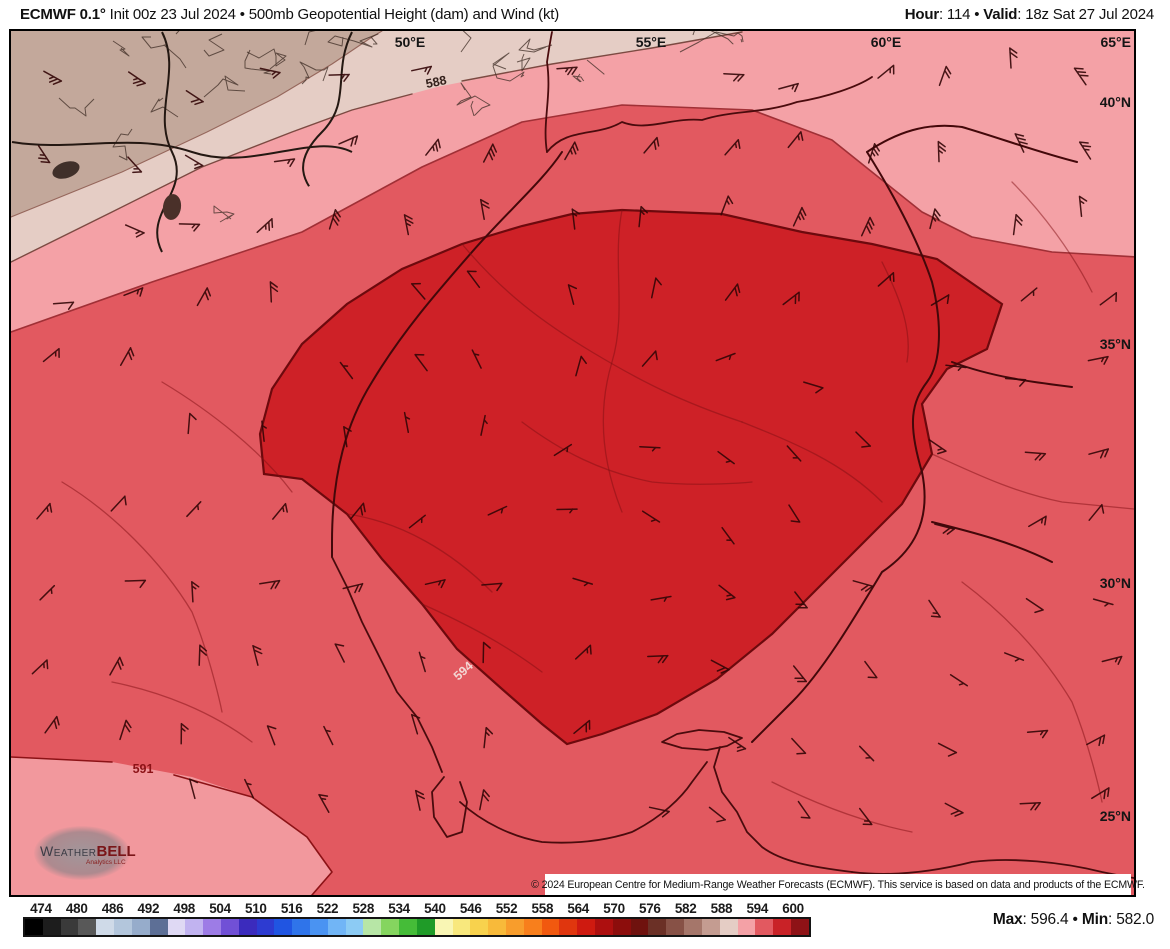 The height and width of the screenshot is (949, 1170). Describe the element at coordinates (921, 14) in the screenshot. I see `hour-label: Hour` at that location.